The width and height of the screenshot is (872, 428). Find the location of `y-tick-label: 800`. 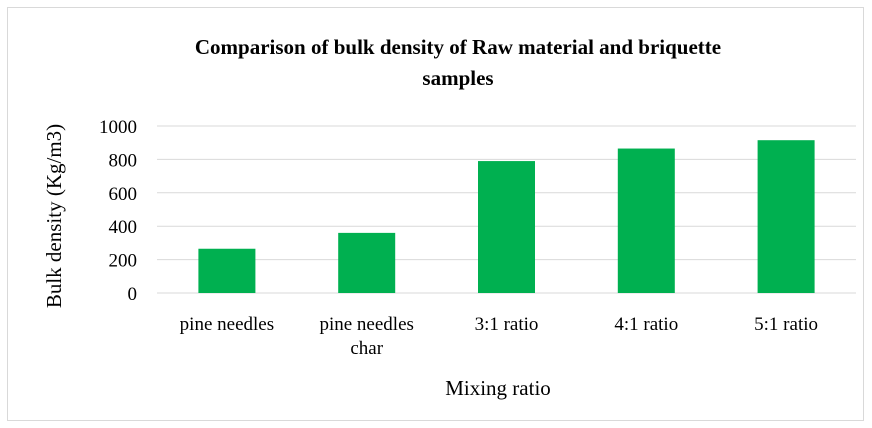

y-tick-label: 800 is located at coordinates (123, 160).